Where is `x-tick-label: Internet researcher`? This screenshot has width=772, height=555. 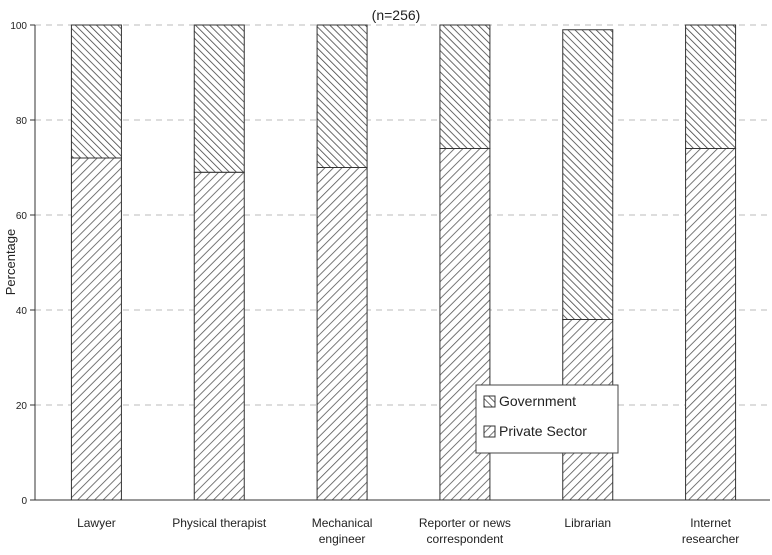 x-tick-label: Internet researcher is located at coordinates (710, 531).